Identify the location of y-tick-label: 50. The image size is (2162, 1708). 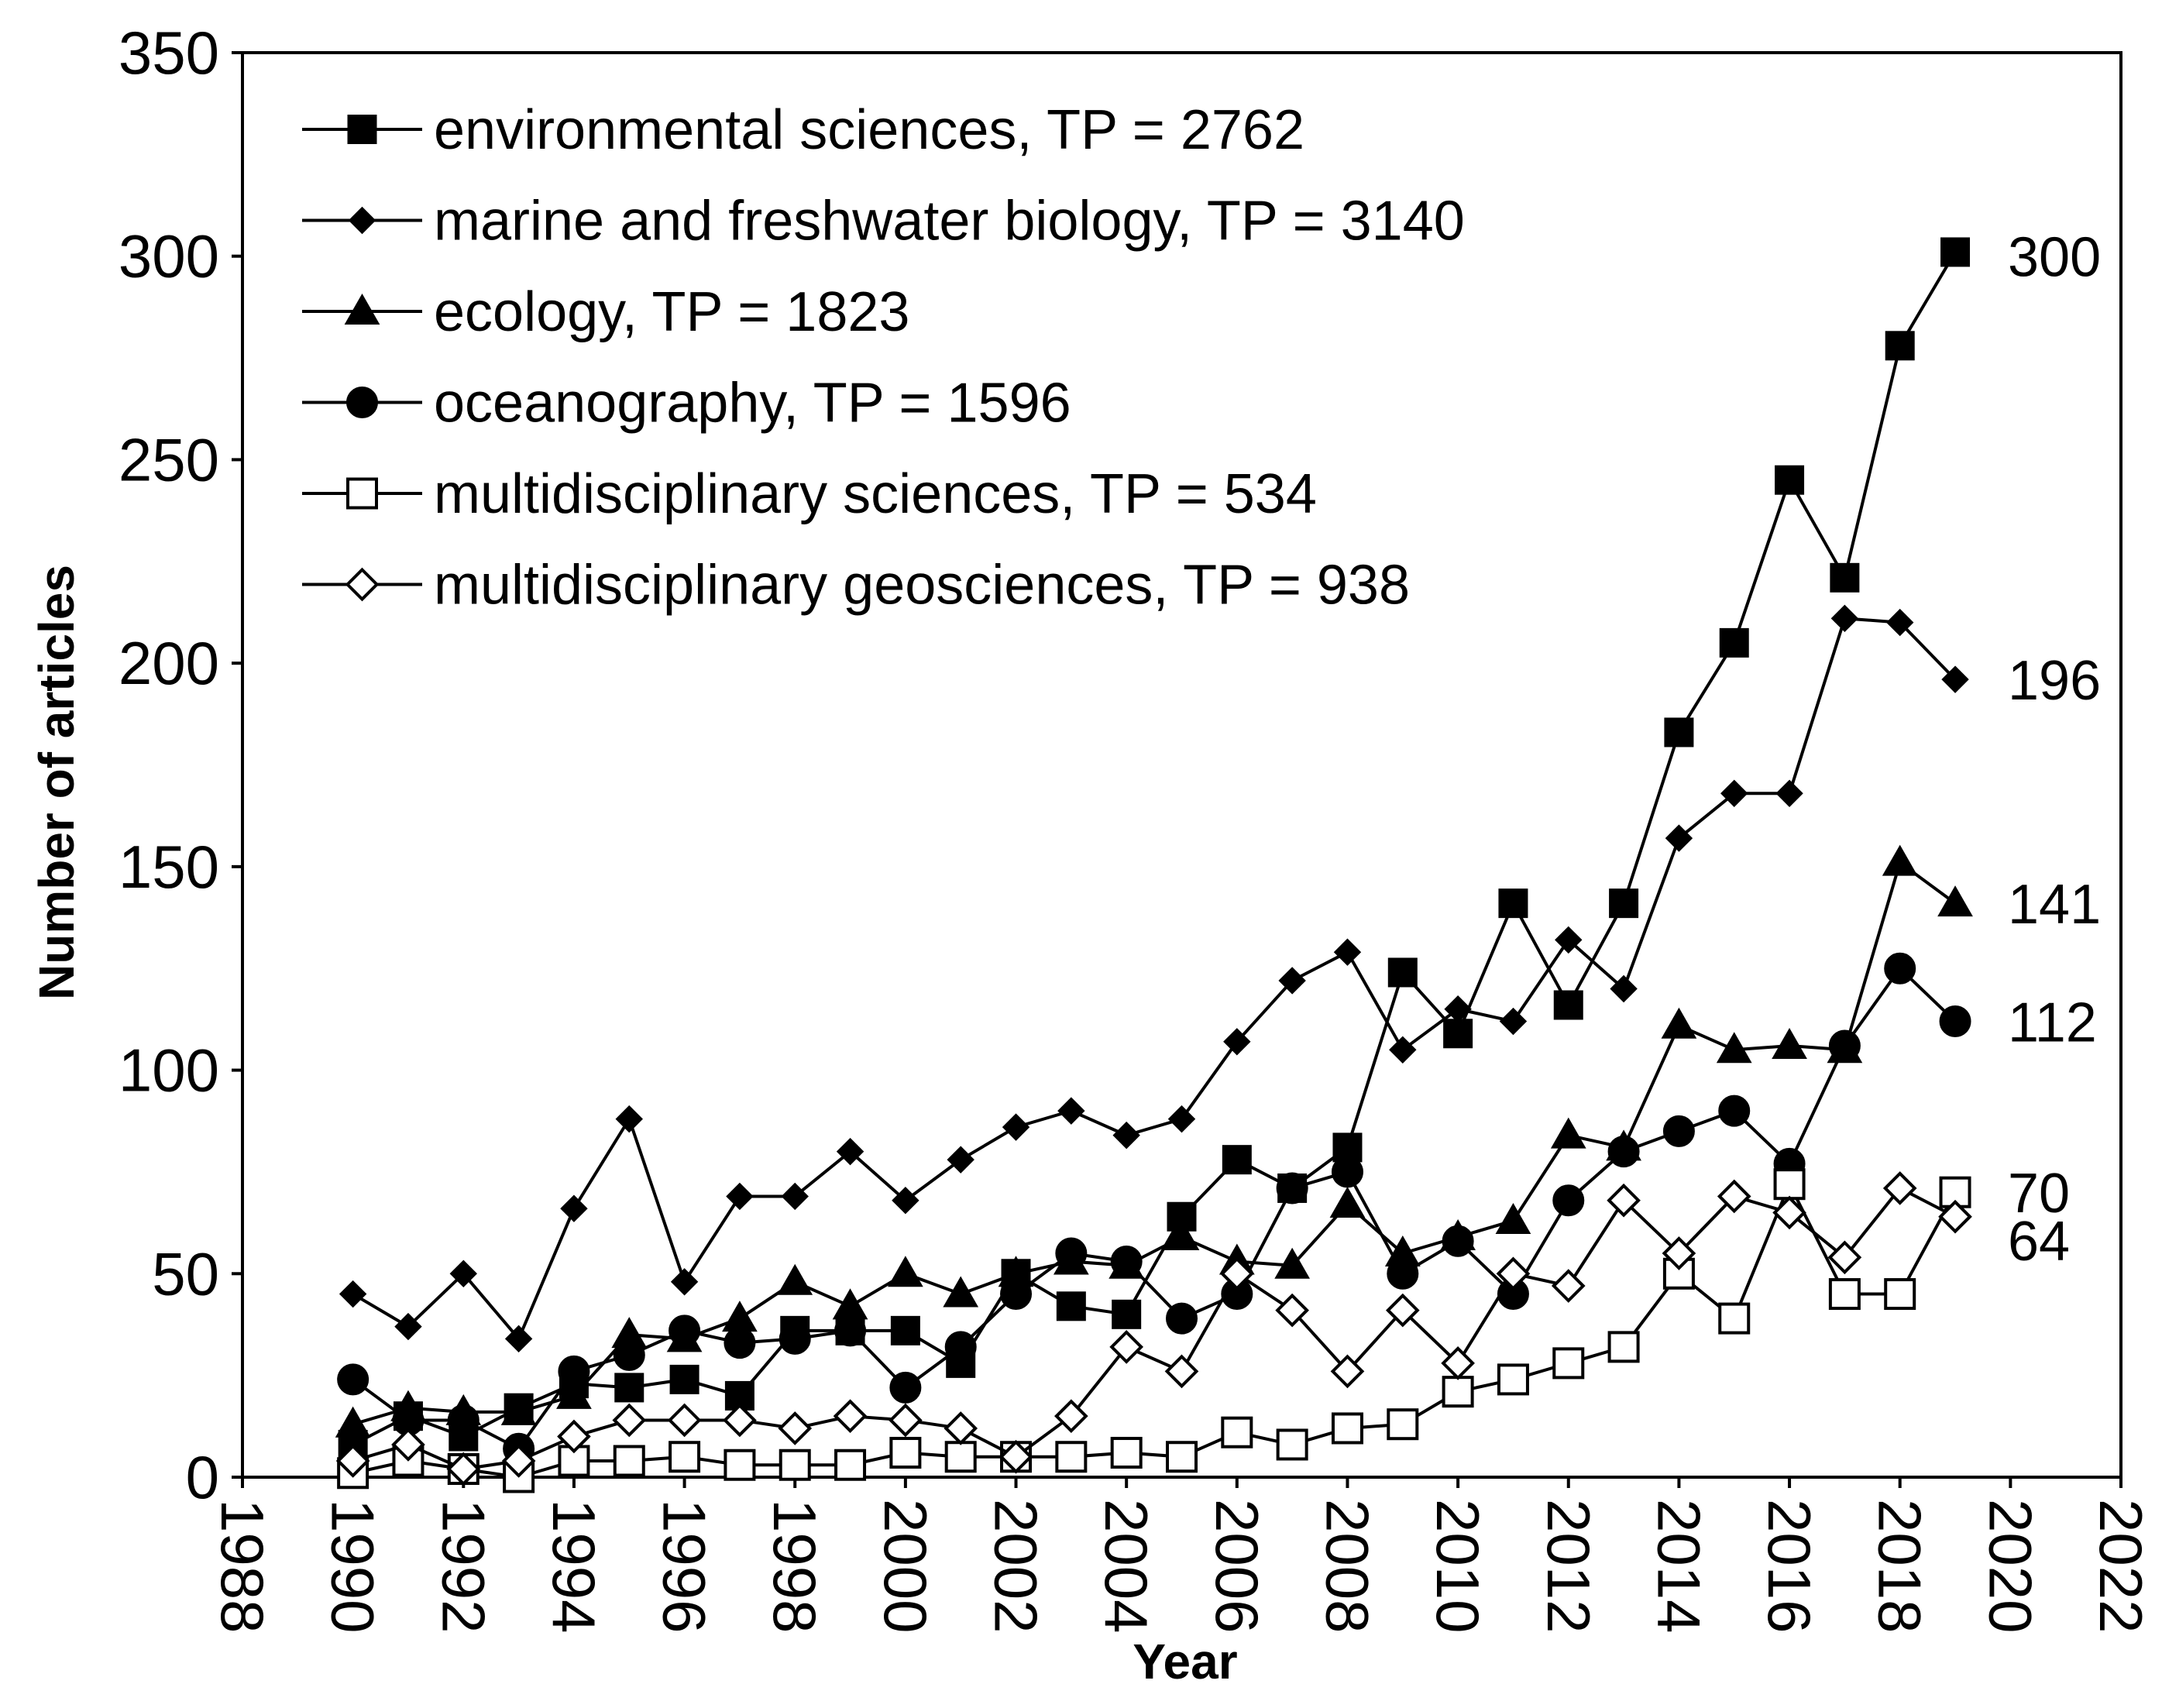
(185, 1273).